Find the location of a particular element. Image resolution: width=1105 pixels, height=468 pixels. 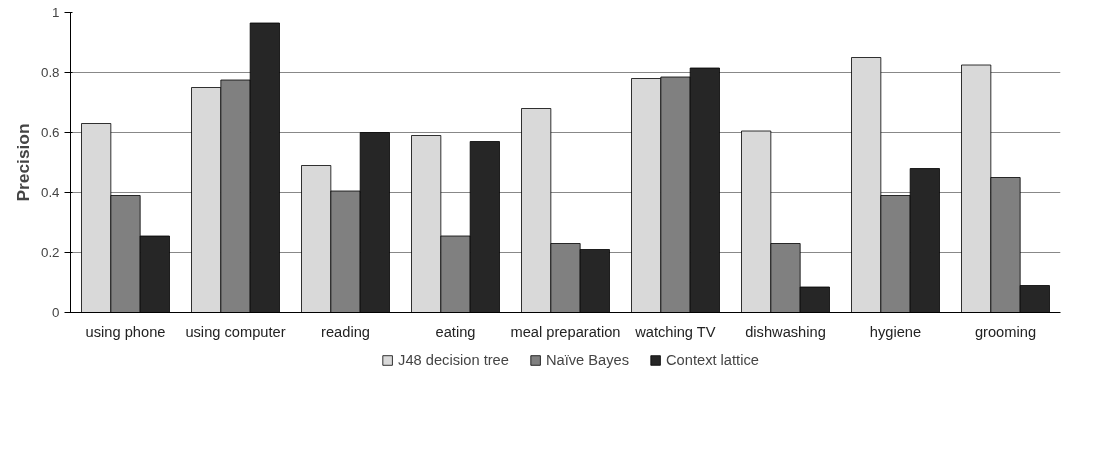

y-tick-label: 0.6 is located at coordinates (50, 132).